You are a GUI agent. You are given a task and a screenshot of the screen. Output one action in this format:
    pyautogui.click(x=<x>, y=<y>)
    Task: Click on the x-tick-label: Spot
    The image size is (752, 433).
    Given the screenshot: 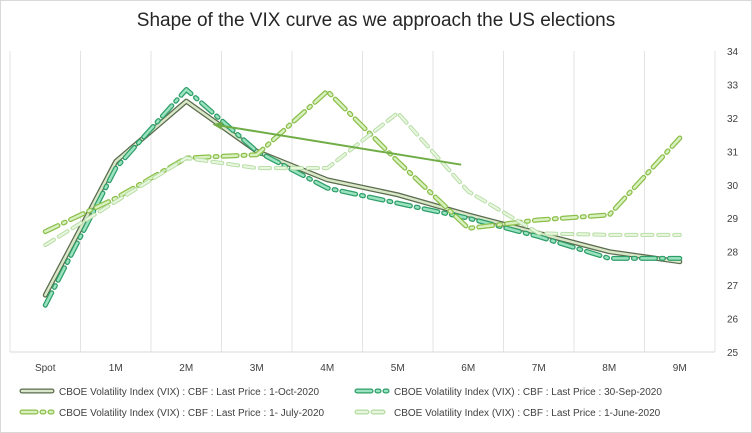 What is the action you would take?
    pyautogui.click(x=45, y=368)
    